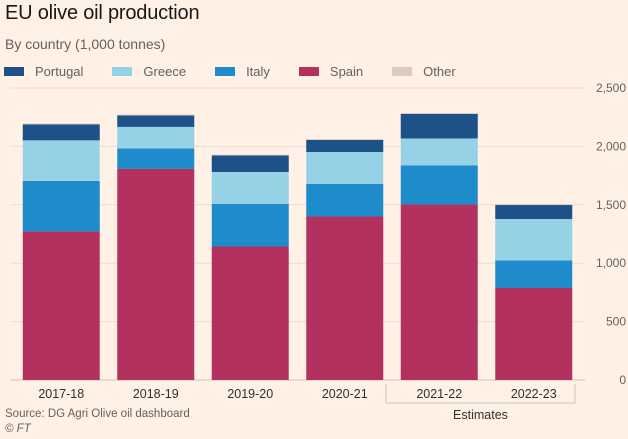 This screenshot has height=439, width=628. Describe the element at coordinates (439, 394) in the screenshot. I see `x-tick-label: 2021-22` at that location.